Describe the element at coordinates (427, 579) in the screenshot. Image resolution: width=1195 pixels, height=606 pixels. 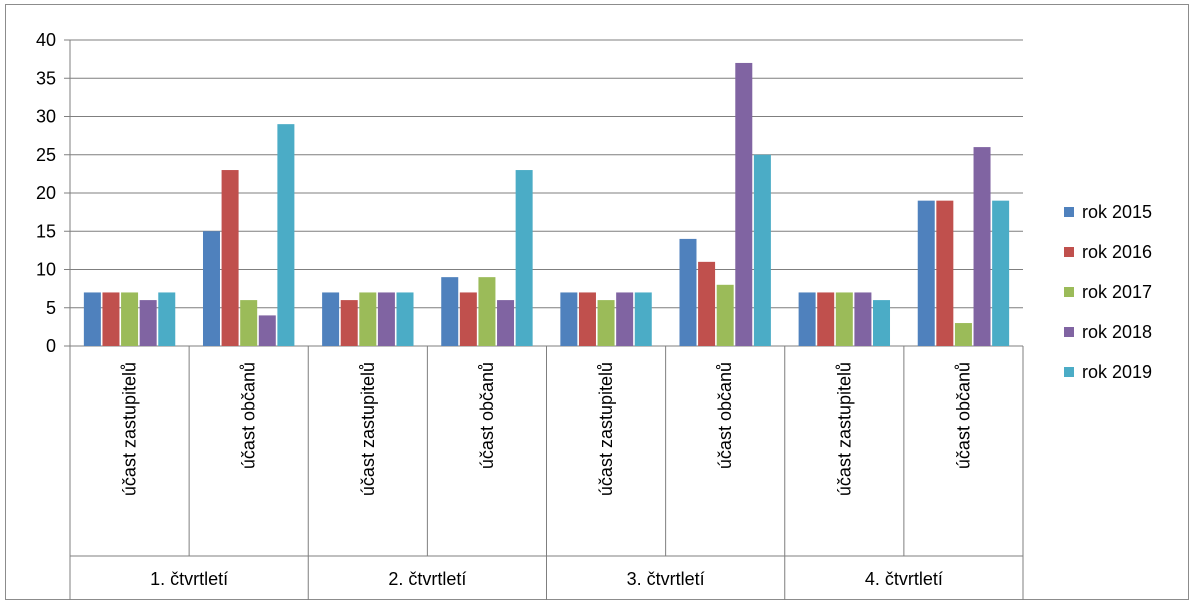
I see `x-group-label: 2. čtvrtletí` at that location.